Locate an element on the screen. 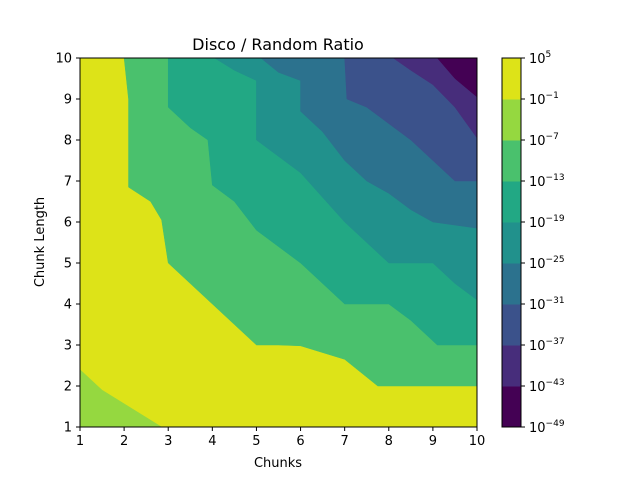 The image size is (640, 480). y-tick-label: 4 is located at coordinates (68, 305).